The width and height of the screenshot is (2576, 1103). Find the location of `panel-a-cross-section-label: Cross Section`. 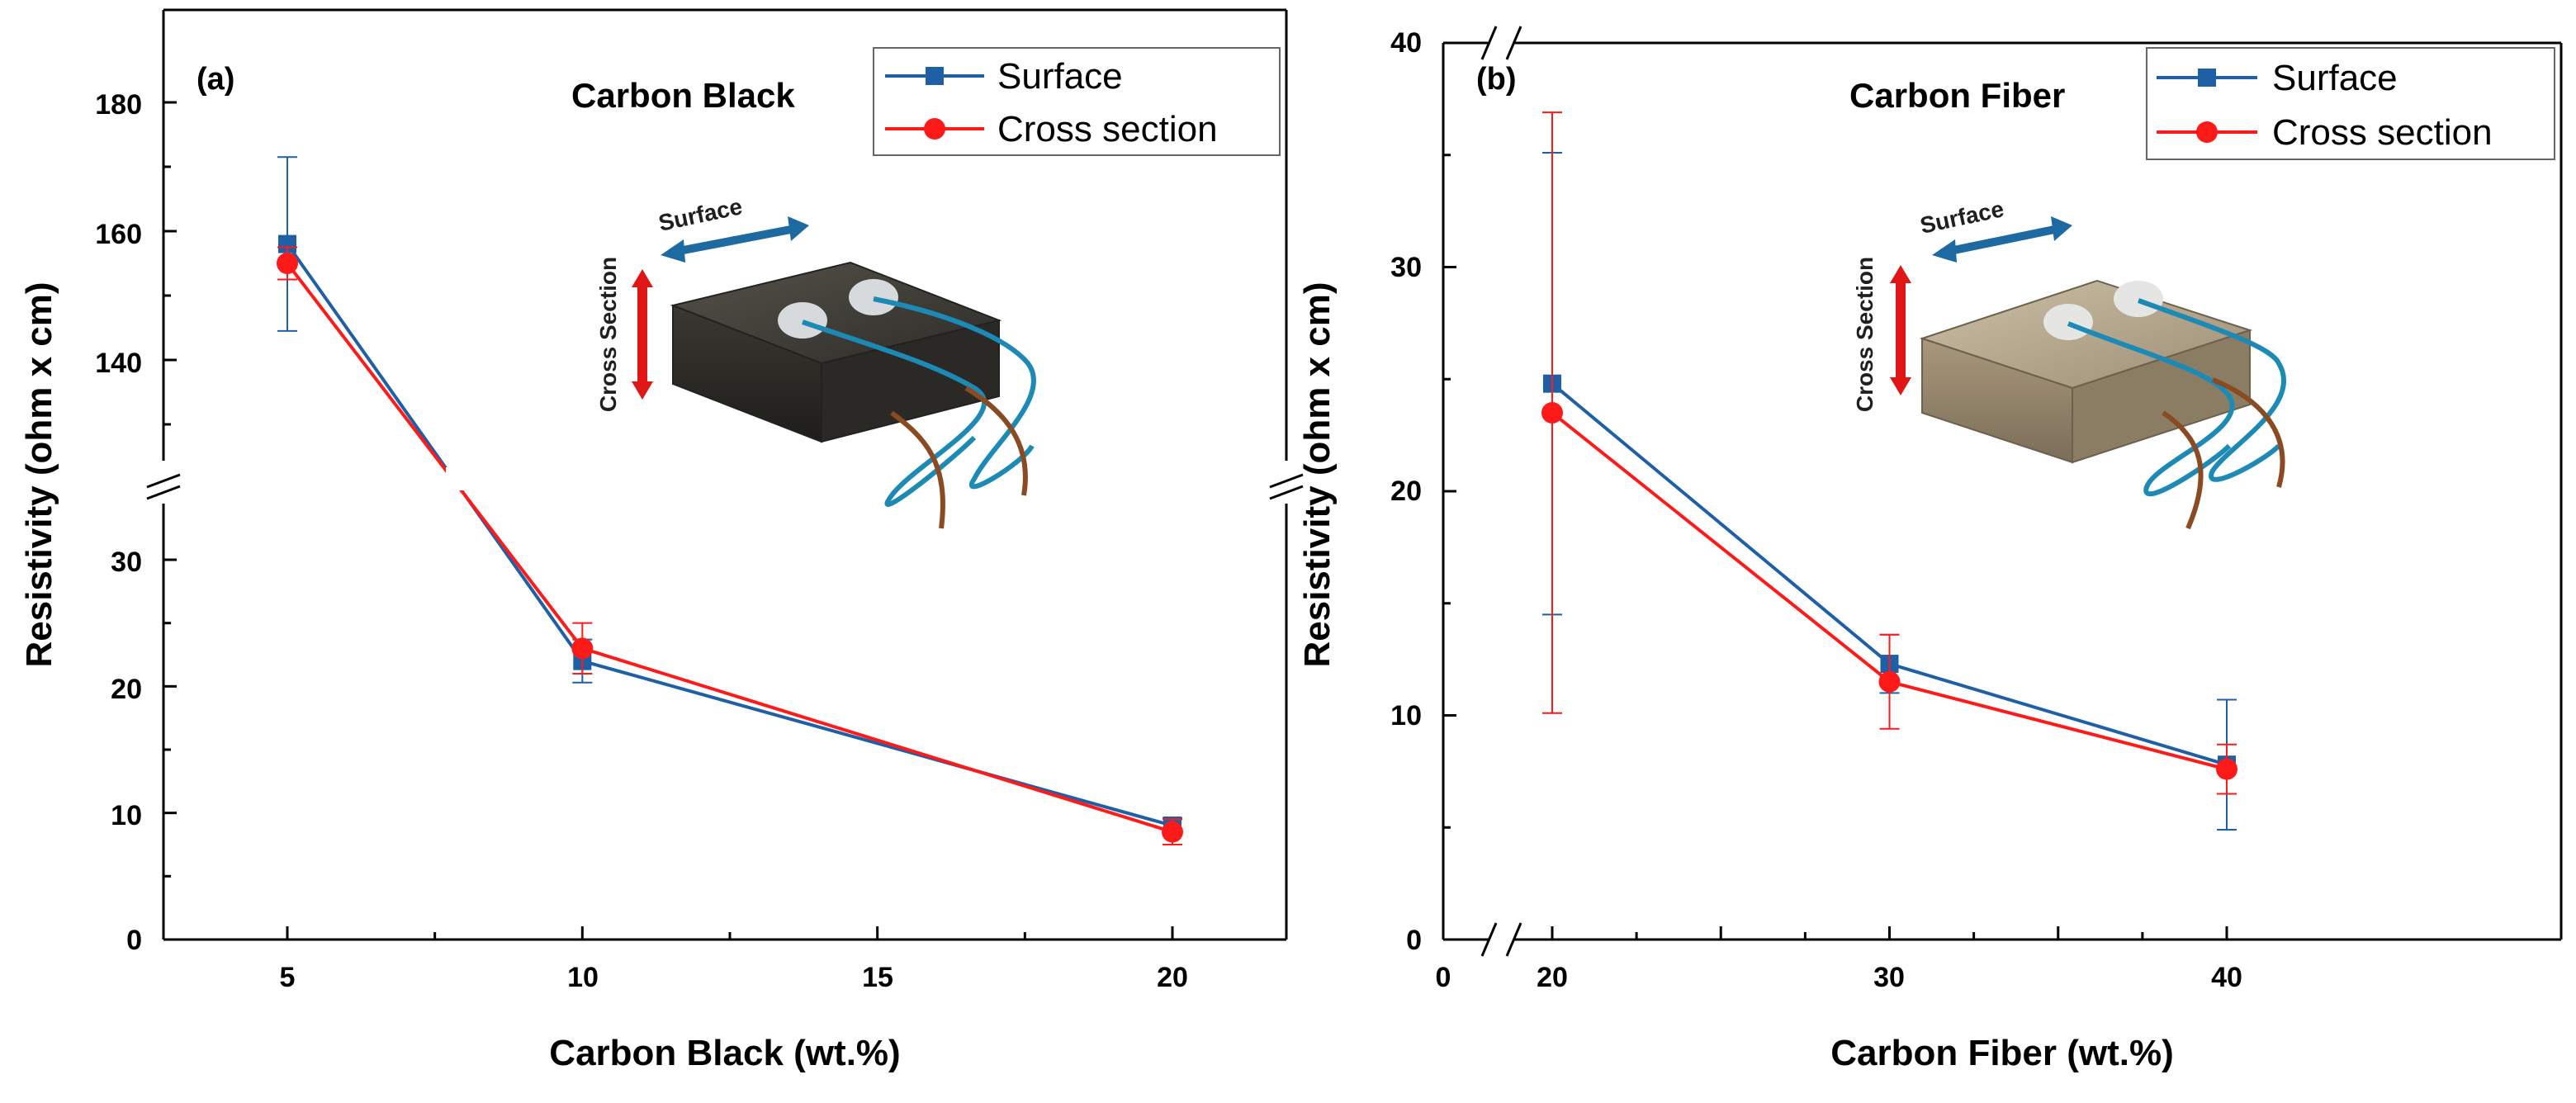

panel-a-cross-section-label: Cross Section is located at coordinates (608, 334).